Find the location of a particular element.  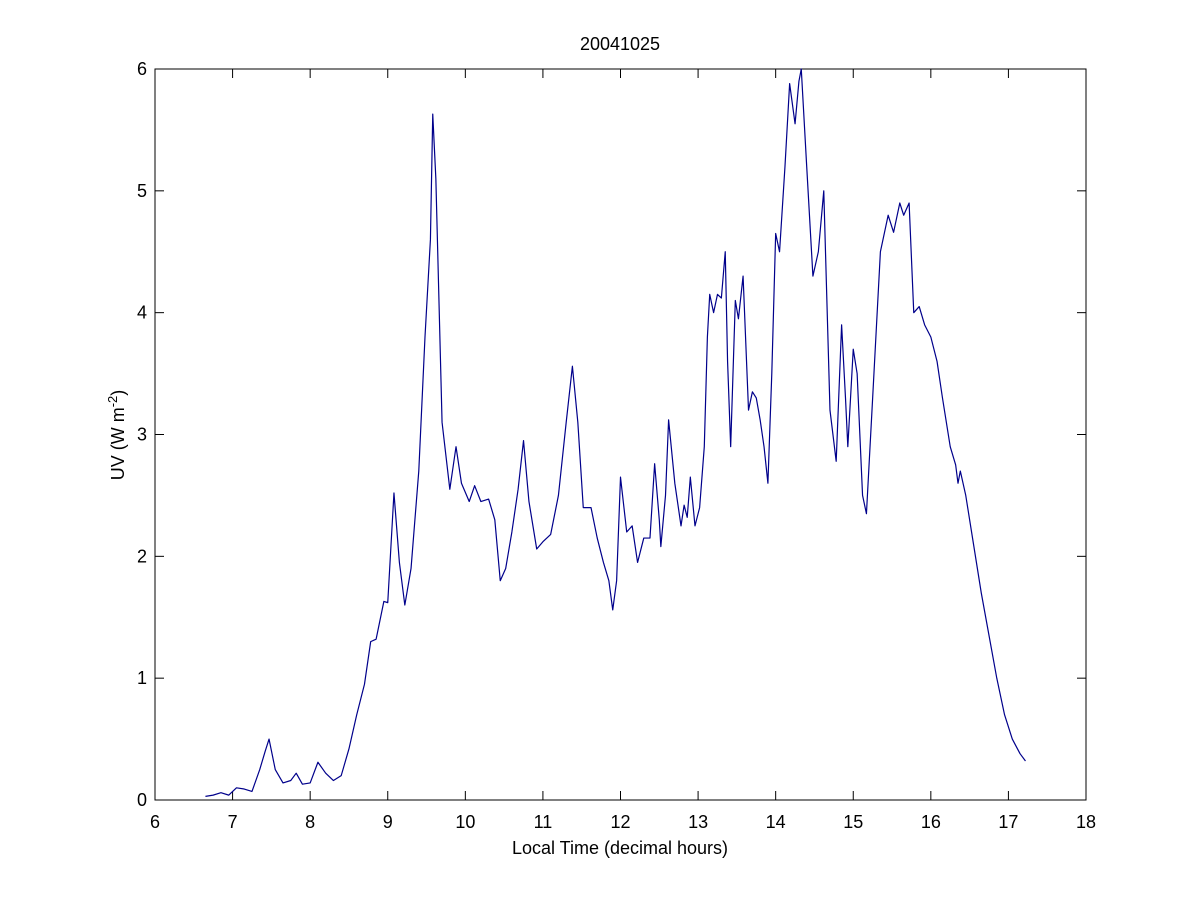

x-tick-label: 6 is located at coordinates (155, 822).